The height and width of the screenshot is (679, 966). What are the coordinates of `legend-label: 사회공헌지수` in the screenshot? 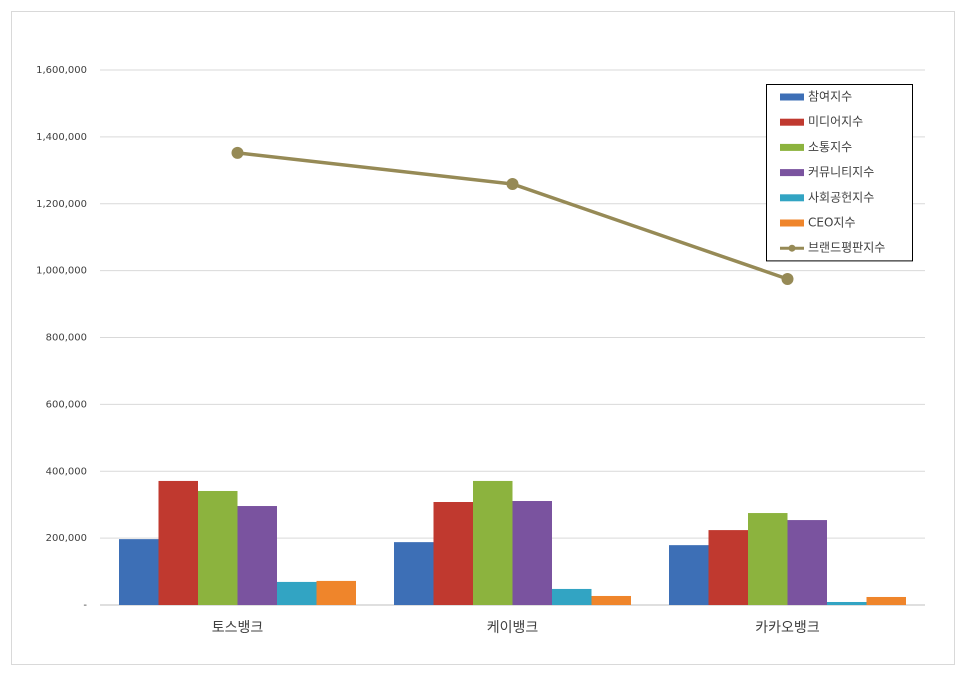 It's located at (841, 197).